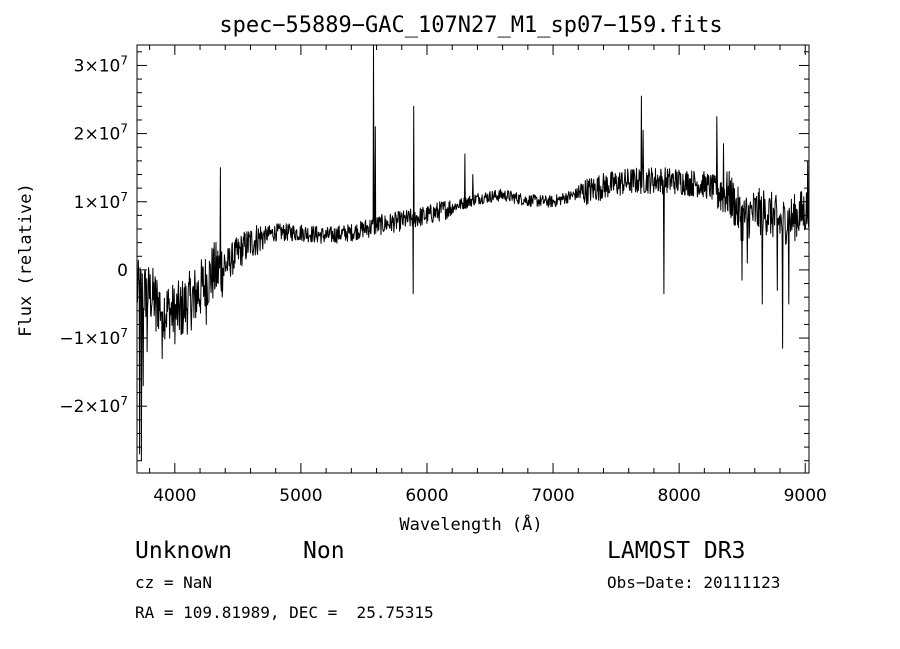 The height and width of the screenshot is (649, 900). Describe the element at coordinates (470, 524) in the screenshot. I see `x-axis-label: Wavelength (Å)` at that location.